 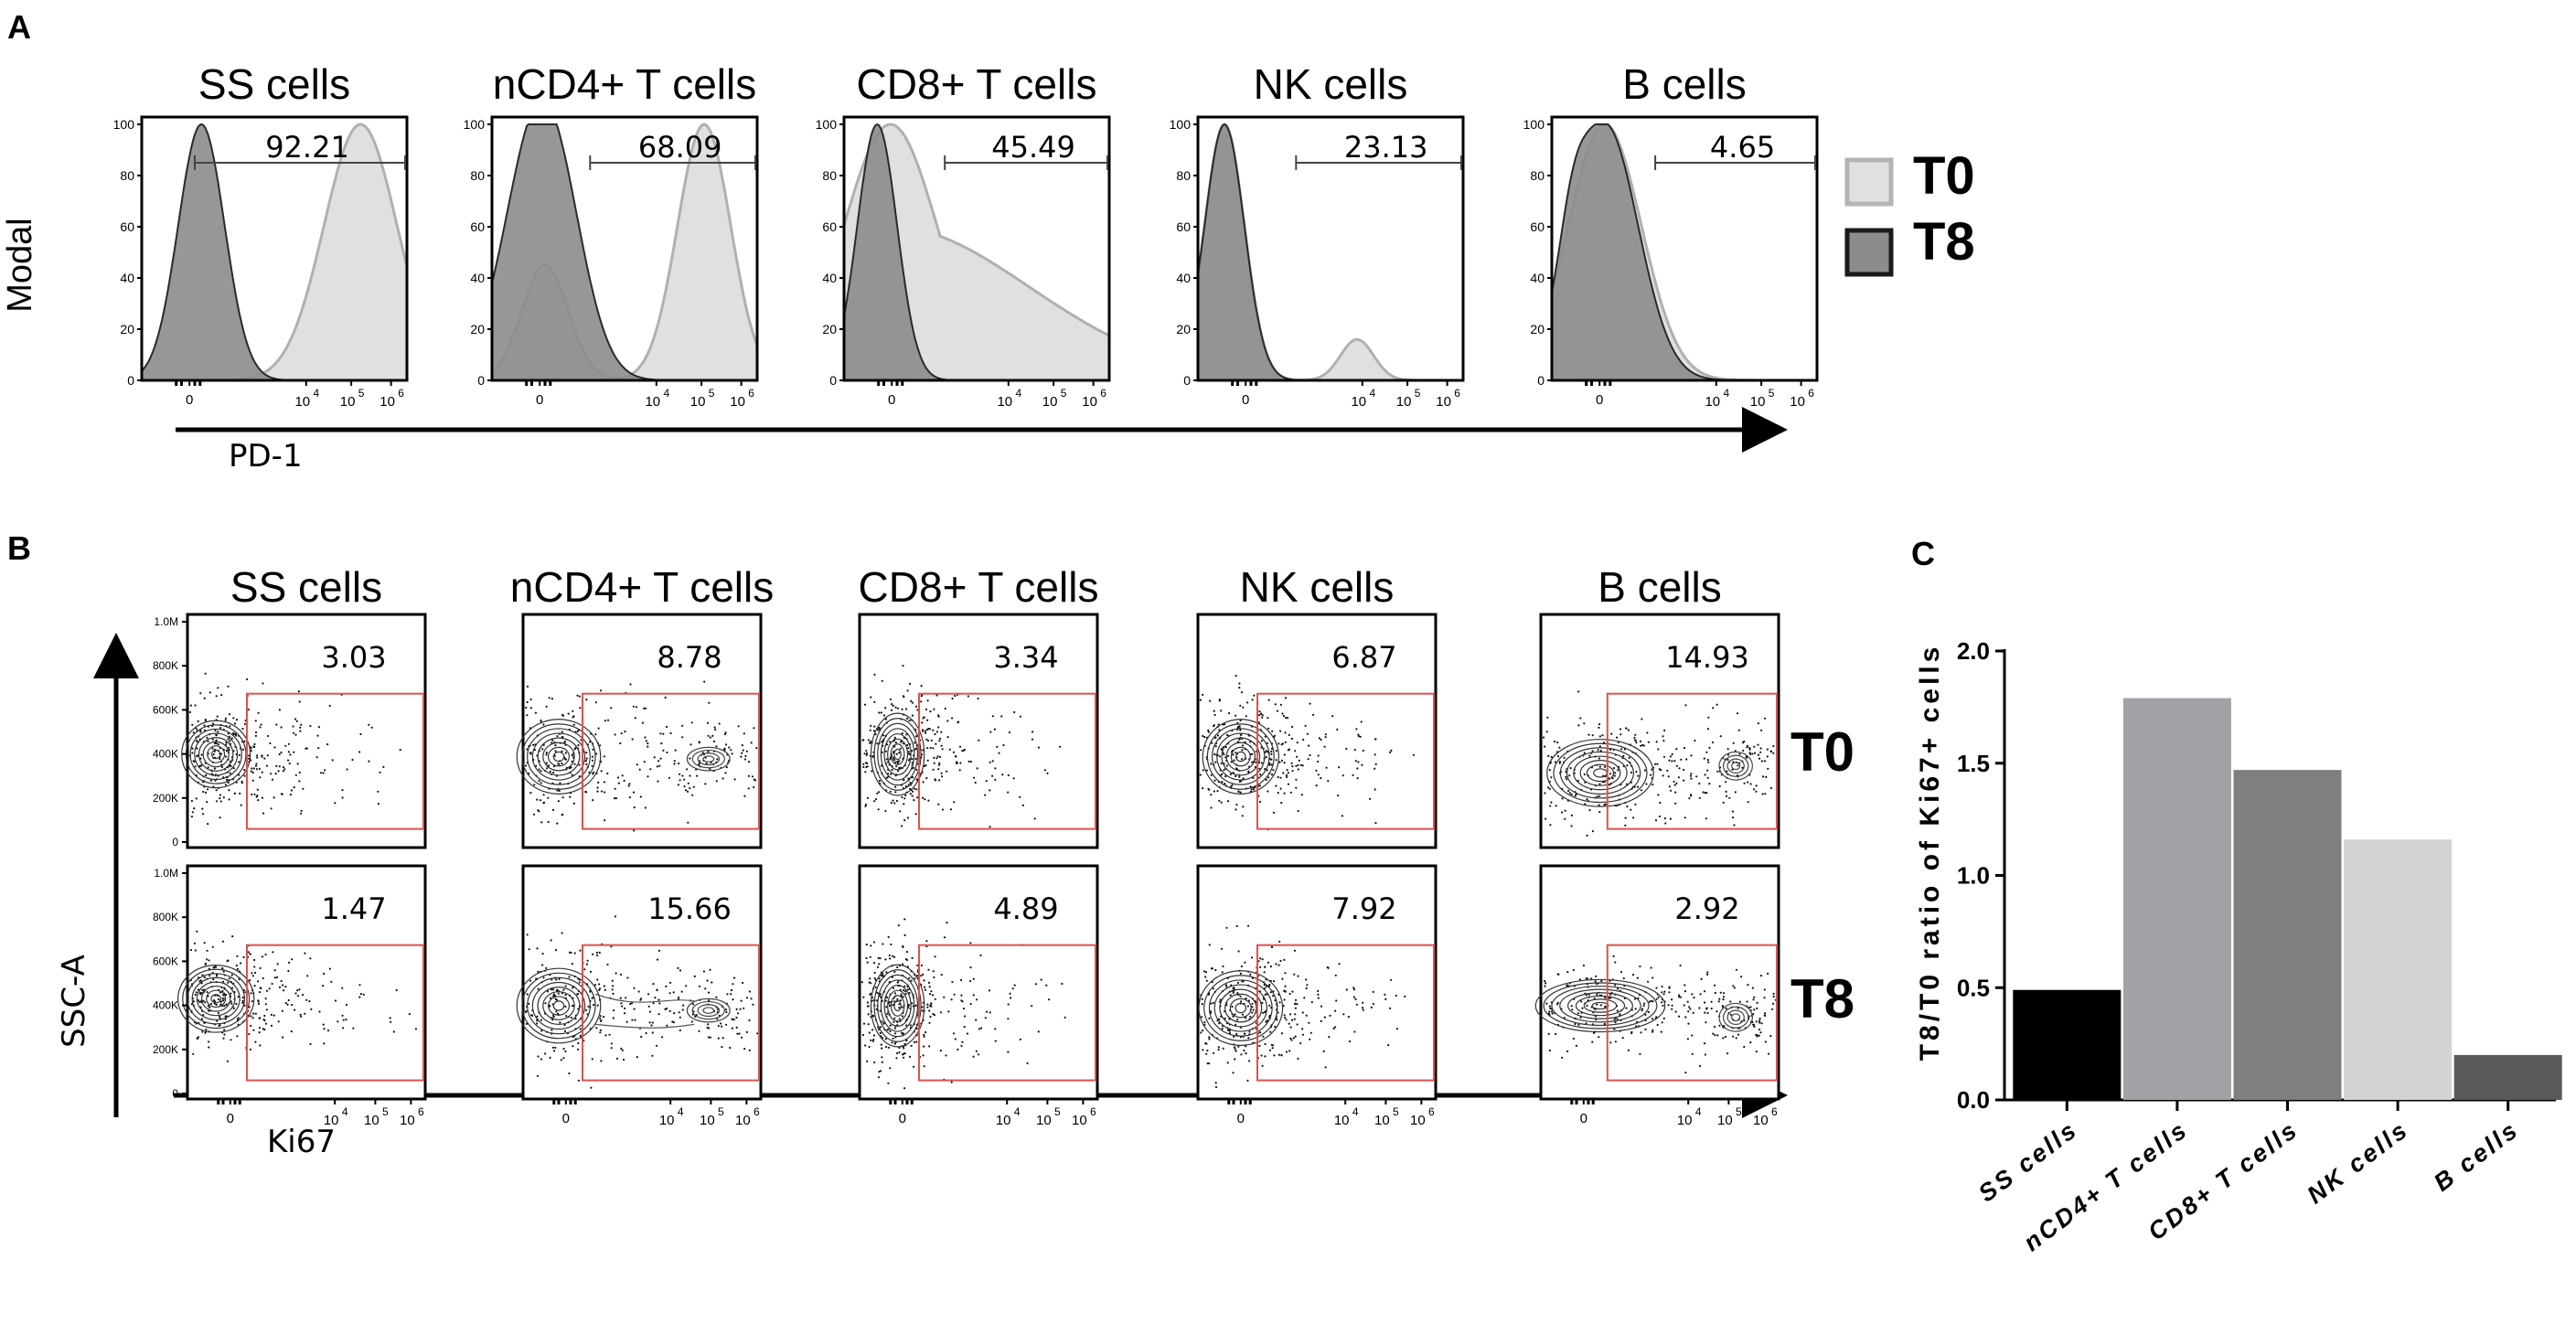 I want to click on legend-swatch-t0, so click(x=1869, y=182).